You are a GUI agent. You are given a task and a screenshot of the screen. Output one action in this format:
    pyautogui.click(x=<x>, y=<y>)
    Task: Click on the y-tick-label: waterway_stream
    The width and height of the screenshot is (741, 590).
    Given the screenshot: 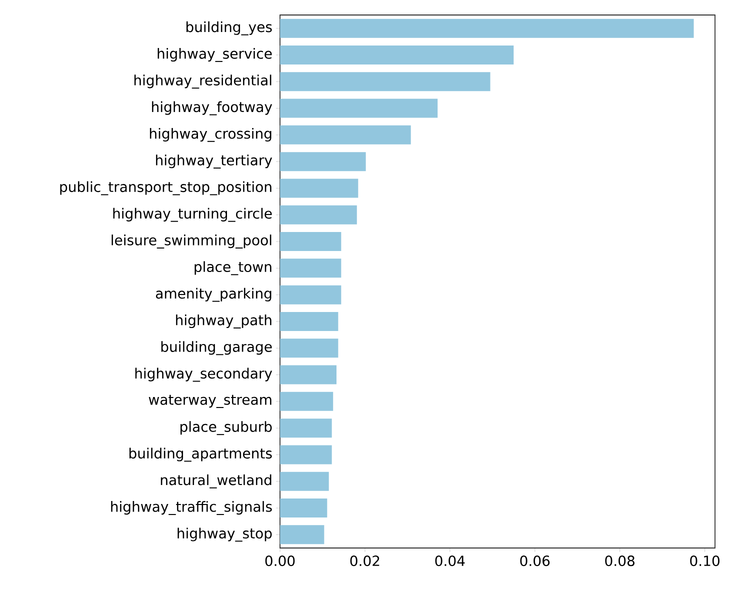 What is the action you would take?
    pyautogui.click(x=210, y=401)
    